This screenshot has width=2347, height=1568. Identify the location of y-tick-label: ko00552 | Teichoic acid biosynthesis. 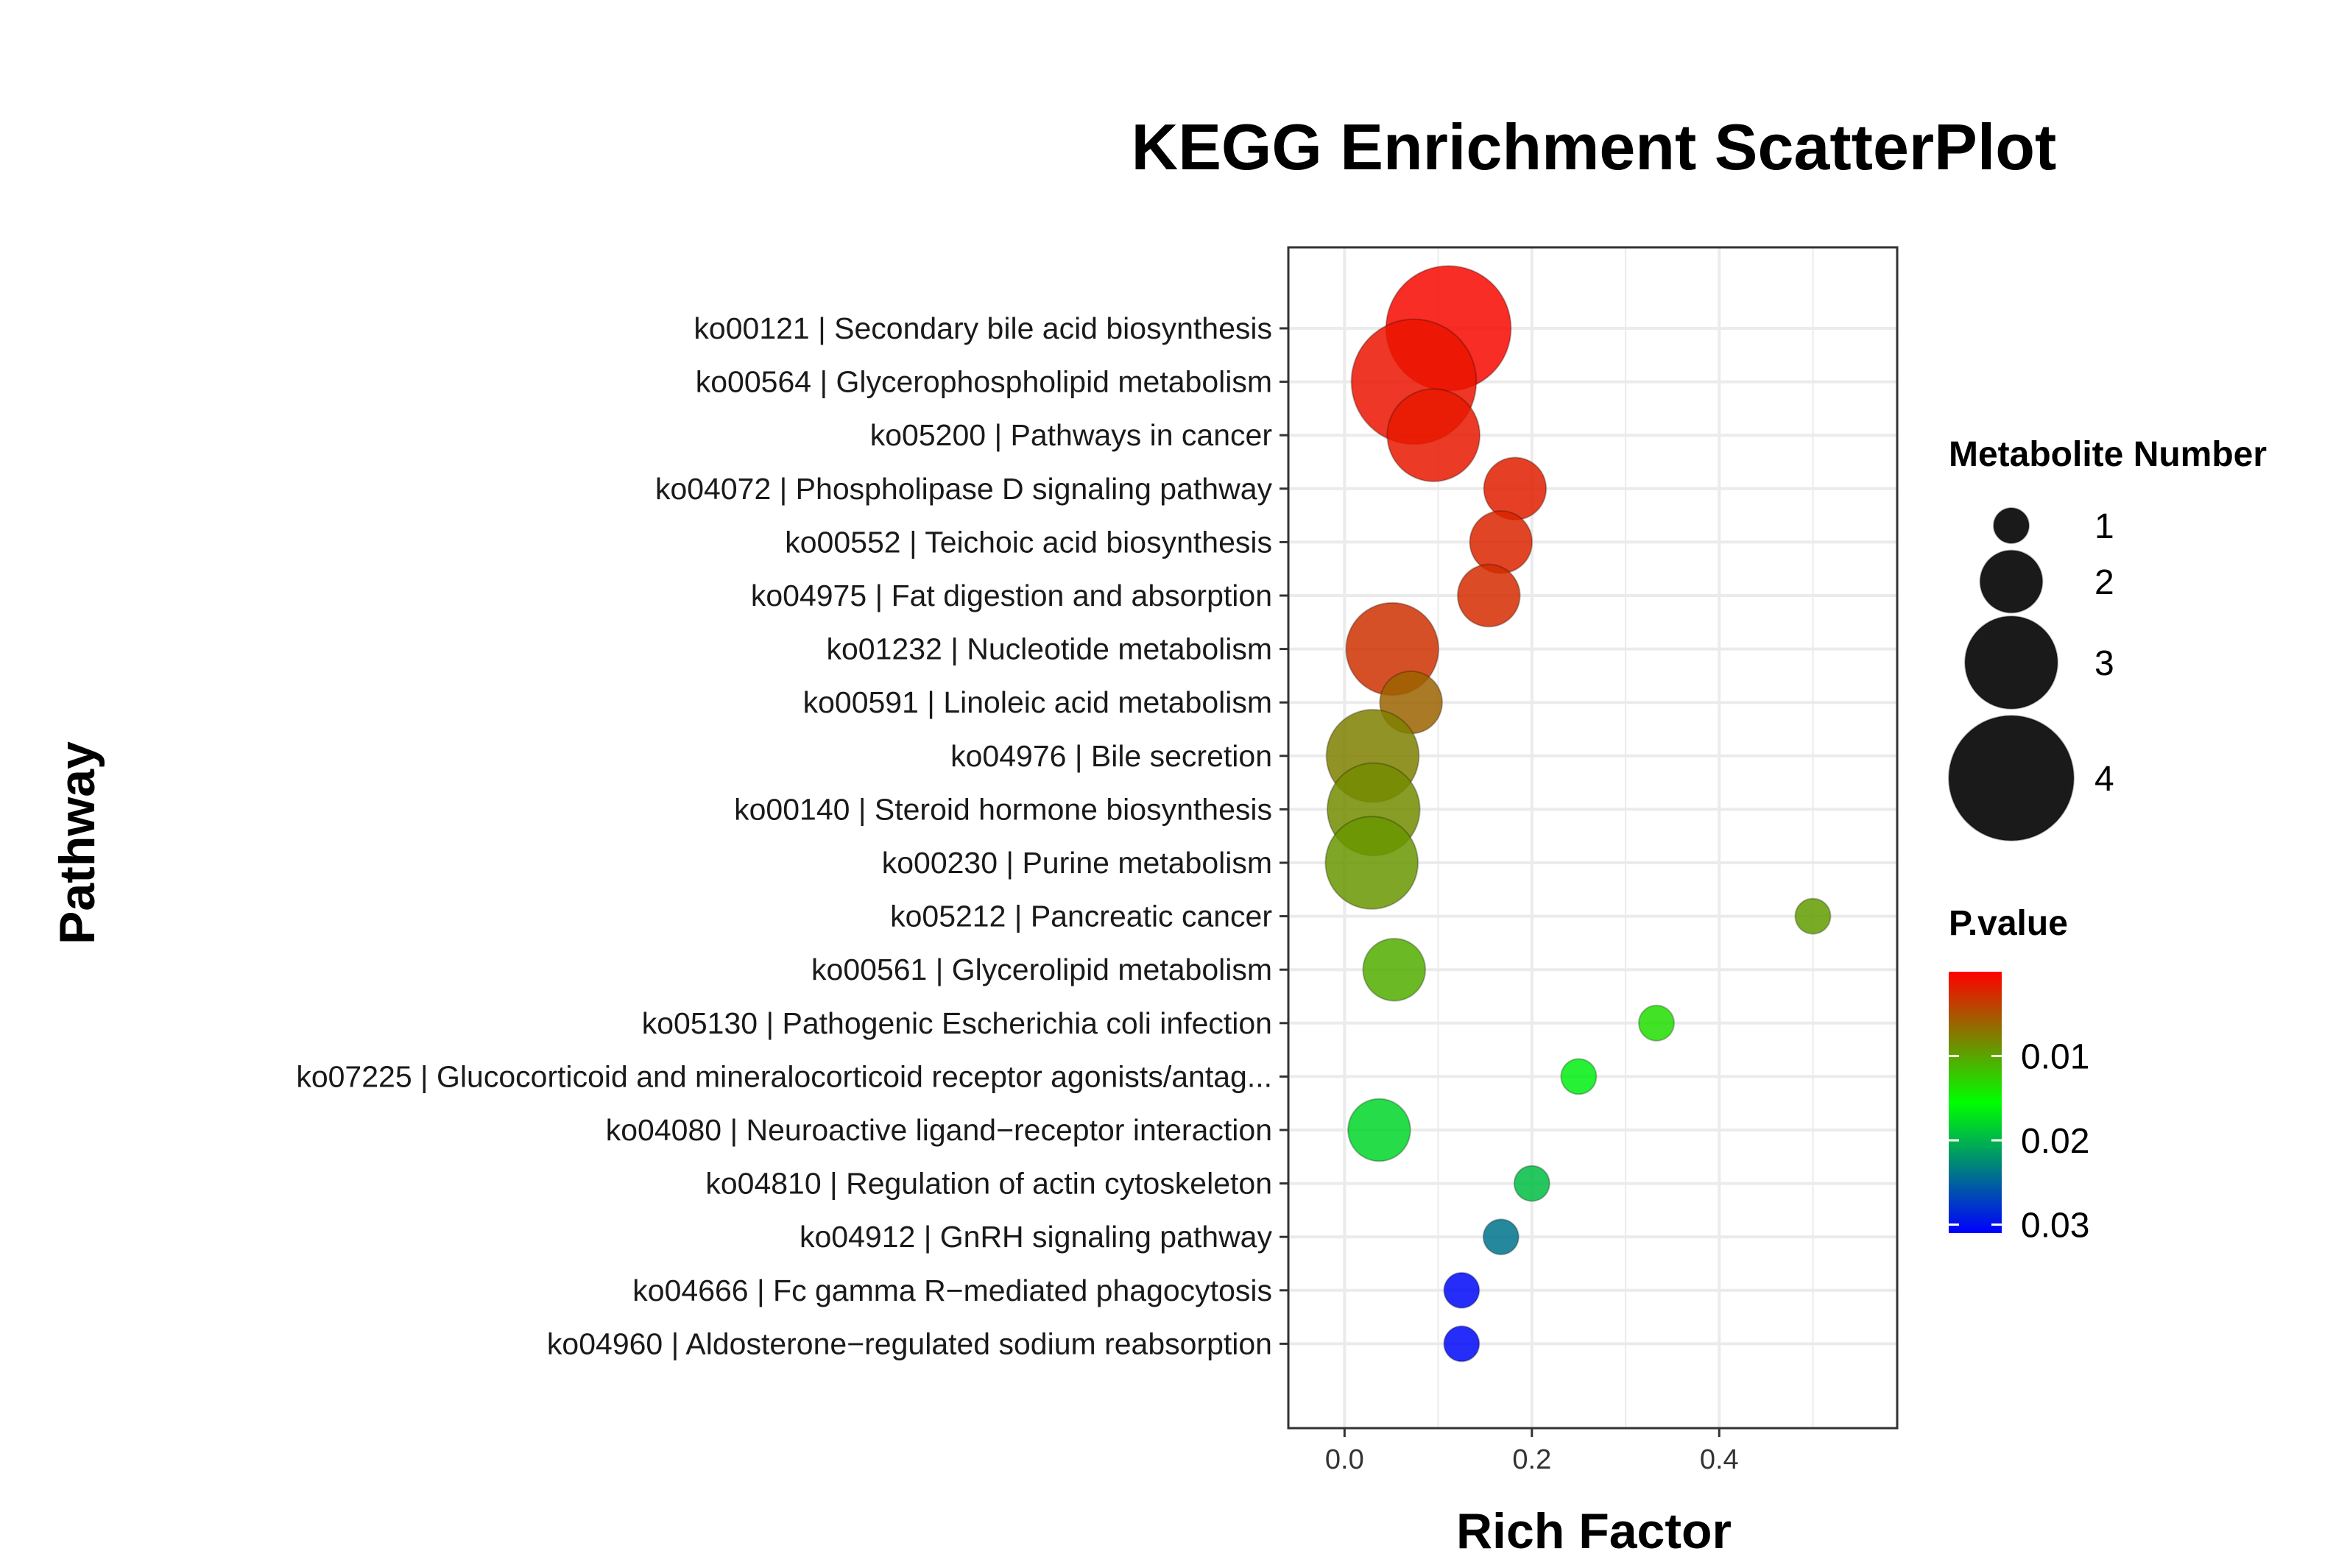
(1028, 542).